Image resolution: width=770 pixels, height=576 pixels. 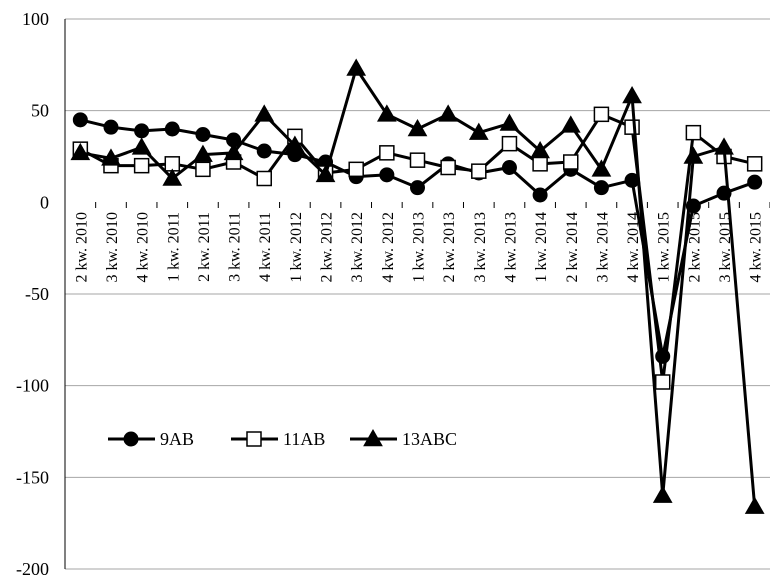 I want to click on x-tick-label: 1 kw. 2015, so click(x=664, y=247).